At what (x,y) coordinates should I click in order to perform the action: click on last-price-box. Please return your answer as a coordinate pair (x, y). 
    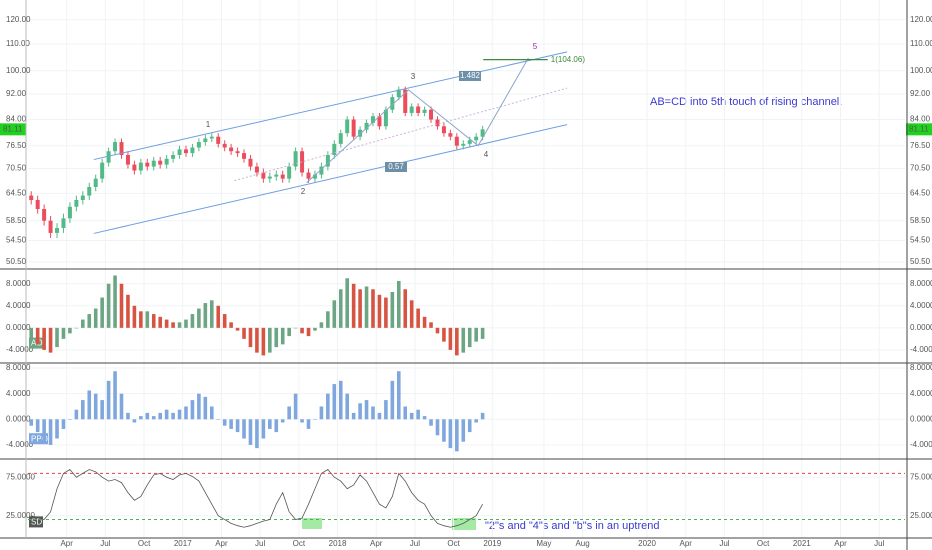
    Looking at the image, I should click on (919, 129).